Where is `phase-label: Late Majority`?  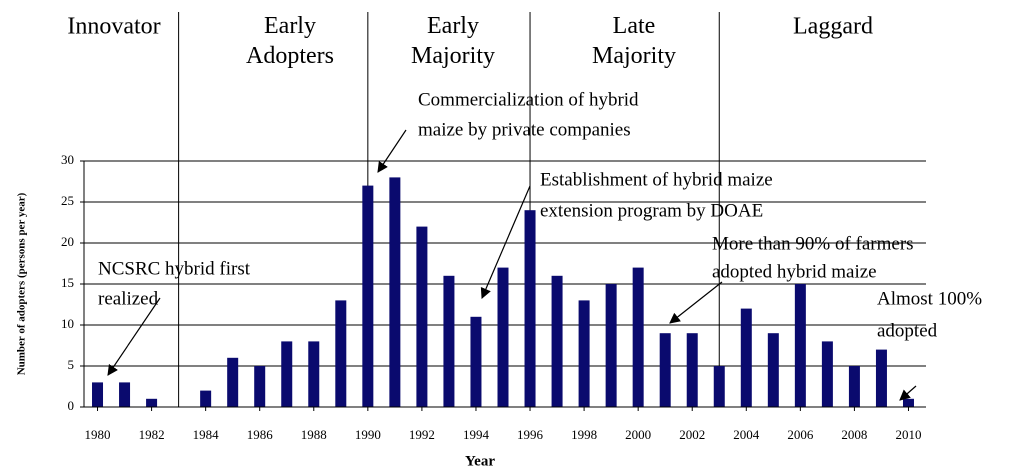
phase-label: Late Majority is located at coordinates (634, 41).